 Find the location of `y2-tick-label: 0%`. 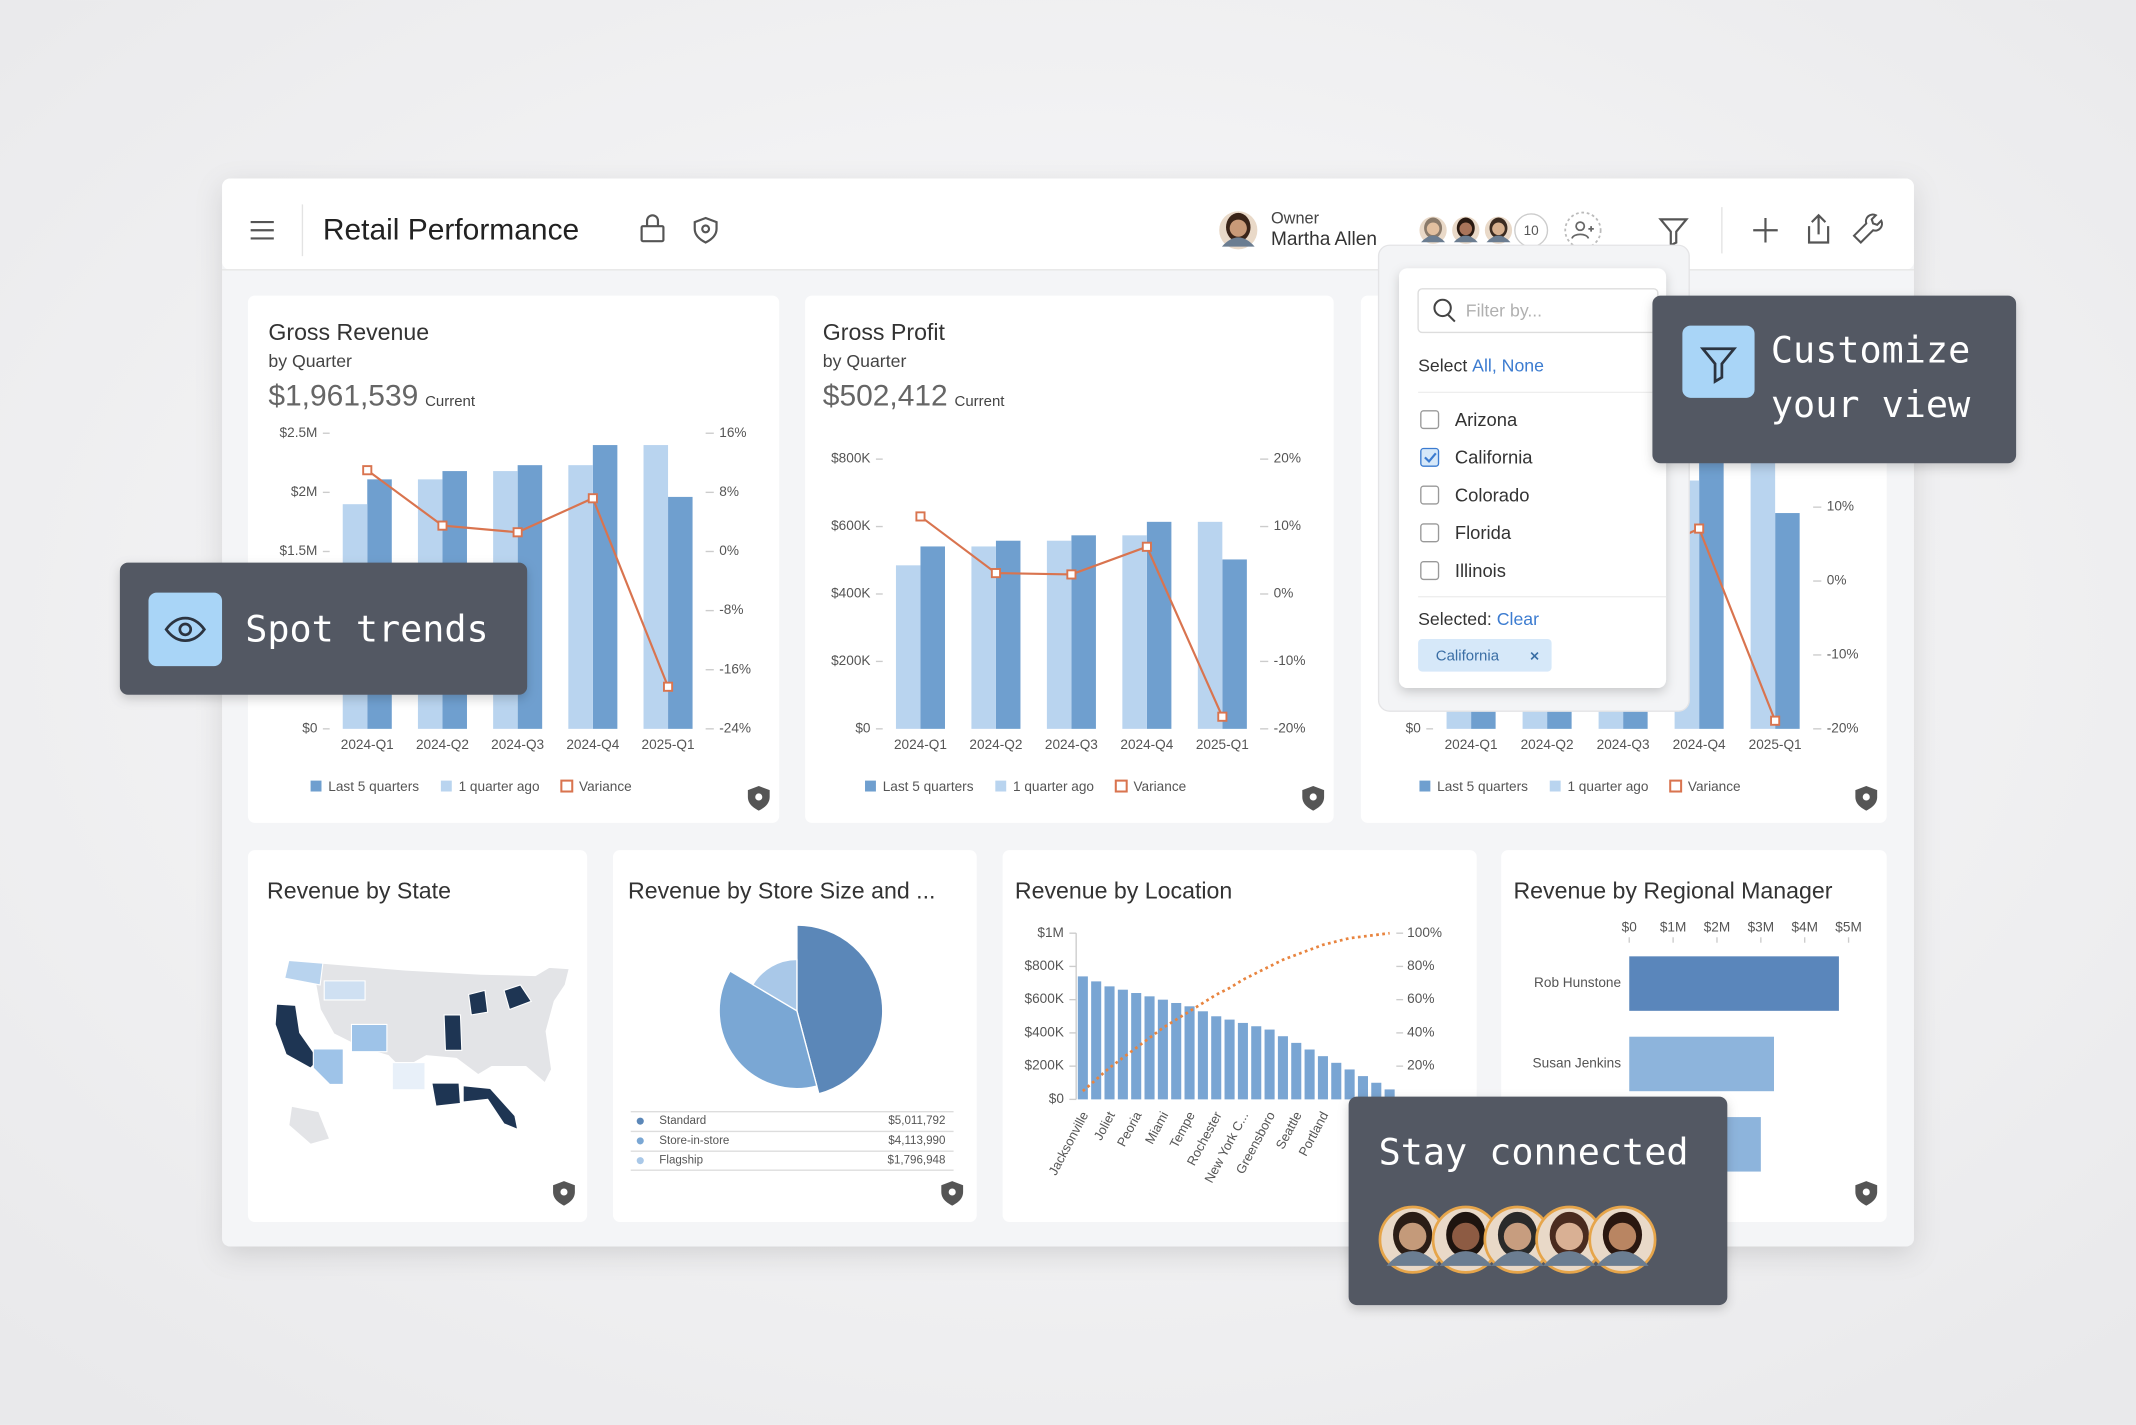

y2-tick-label: 0% is located at coordinates (1284, 593).